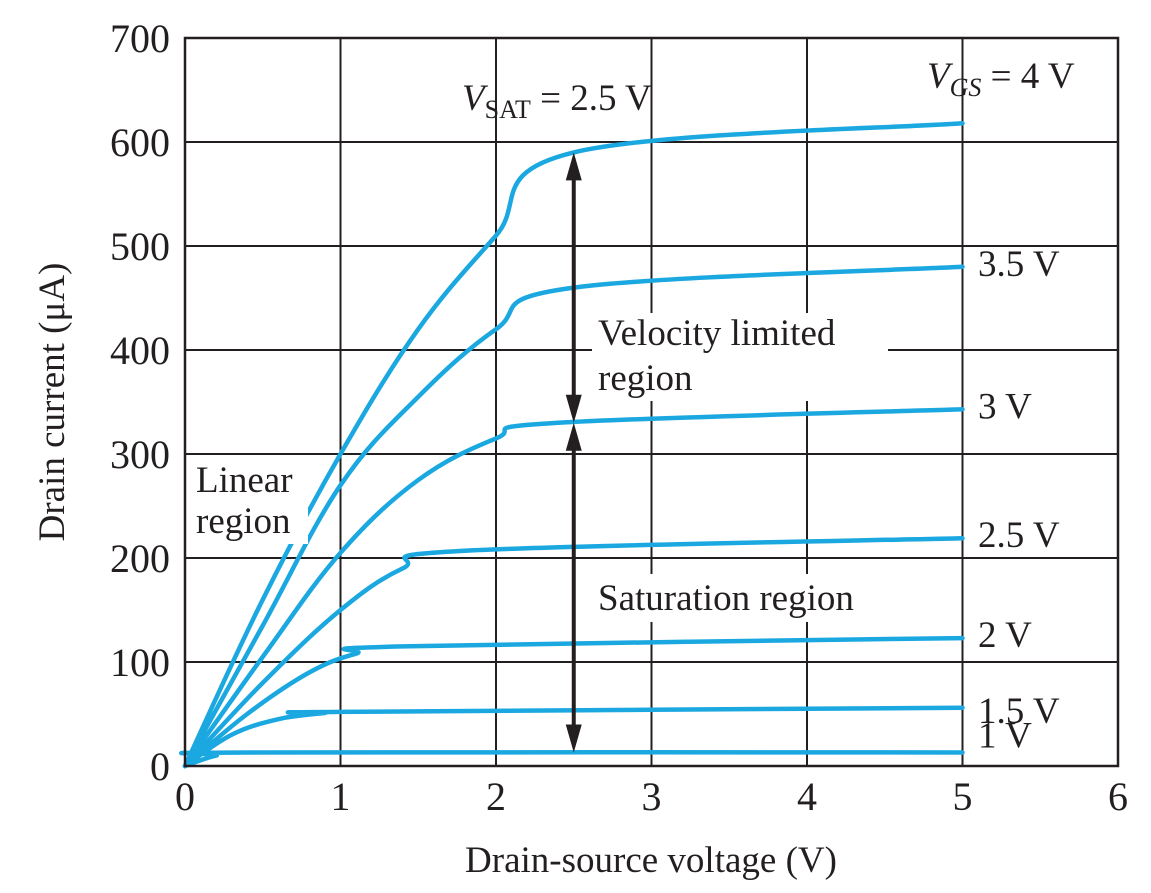 The image size is (1151, 893). Describe the element at coordinates (244, 480) in the screenshot. I see `linear-region-line1: Linear` at that location.